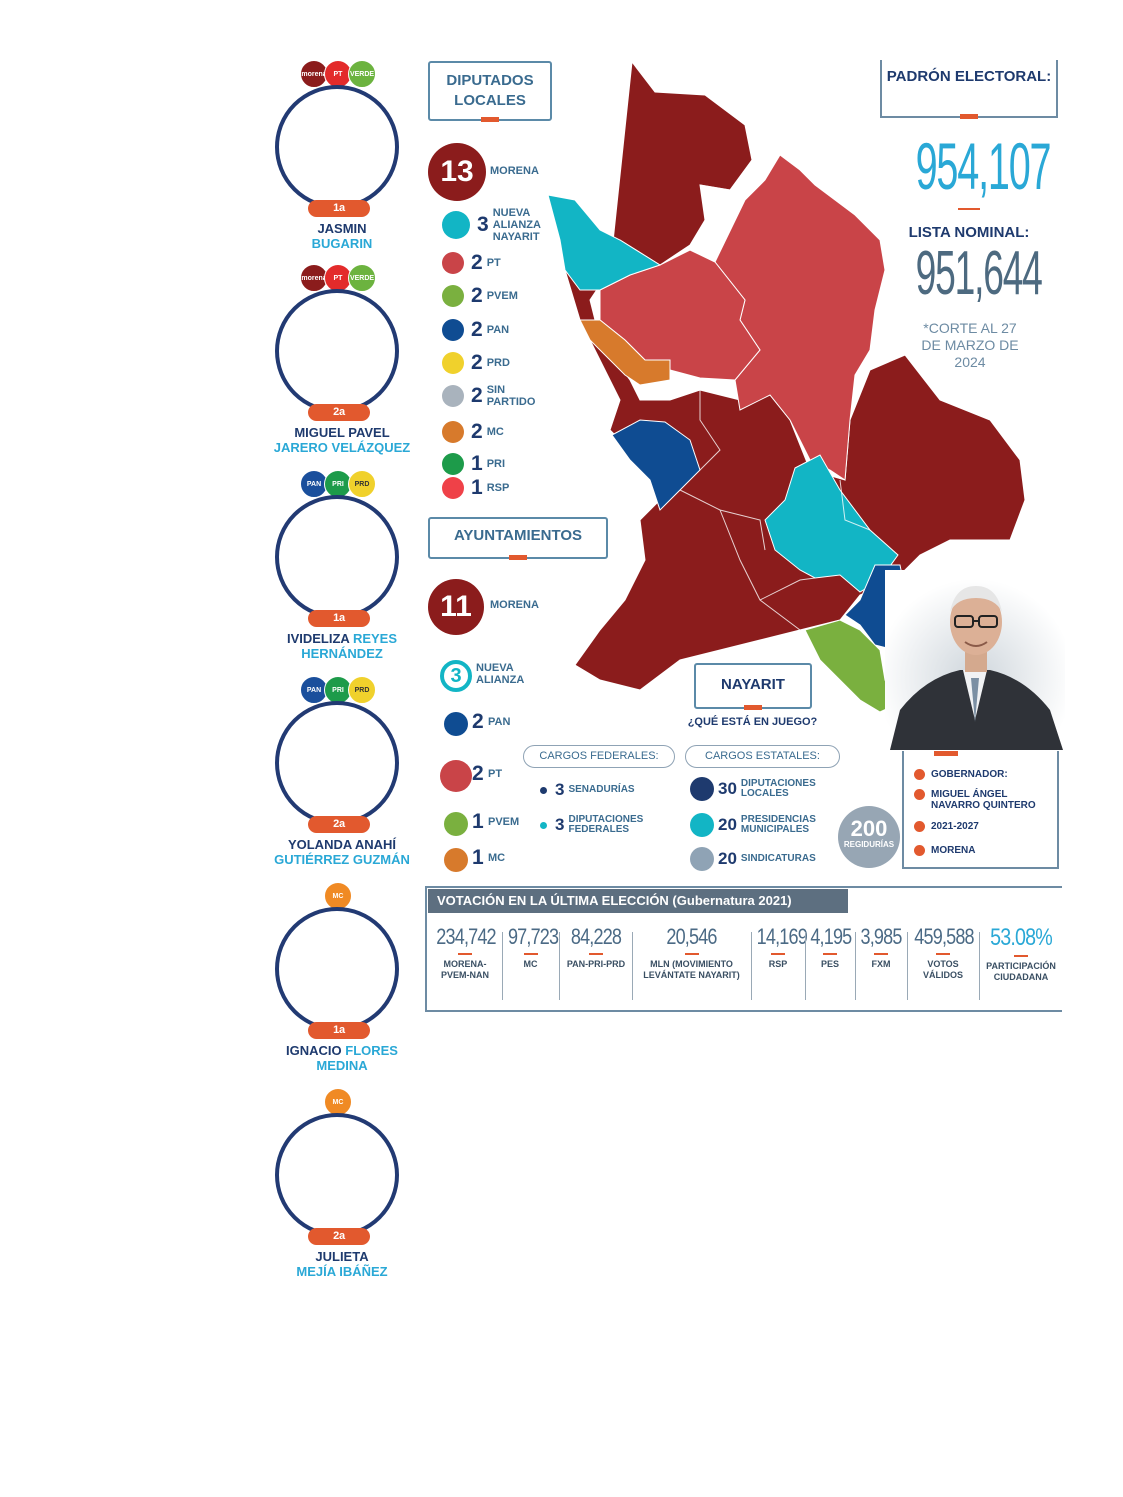 Image resolution: width=1123 pixels, height=1497 pixels. I want to click on cargo-estatal-item: 30 DIPUTACIONES LOCALES, so click(760, 789).